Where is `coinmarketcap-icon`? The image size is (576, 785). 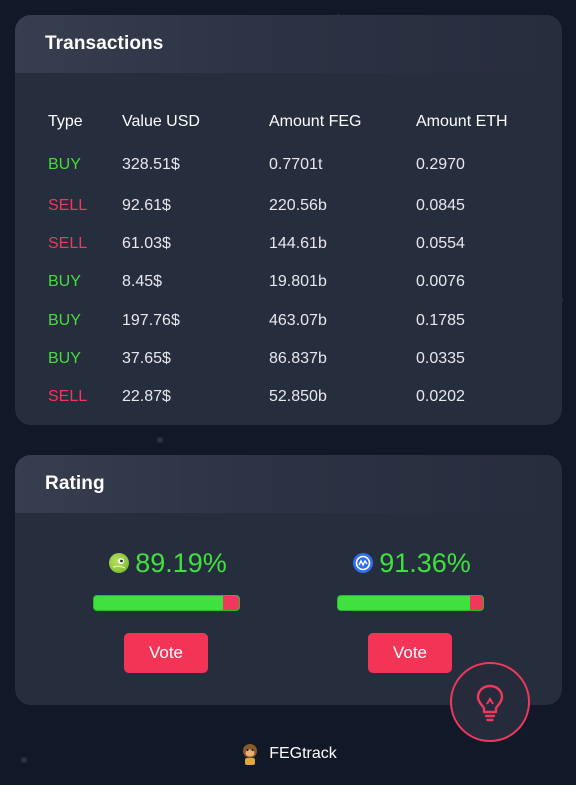 coinmarketcap-icon is located at coordinates (363, 563).